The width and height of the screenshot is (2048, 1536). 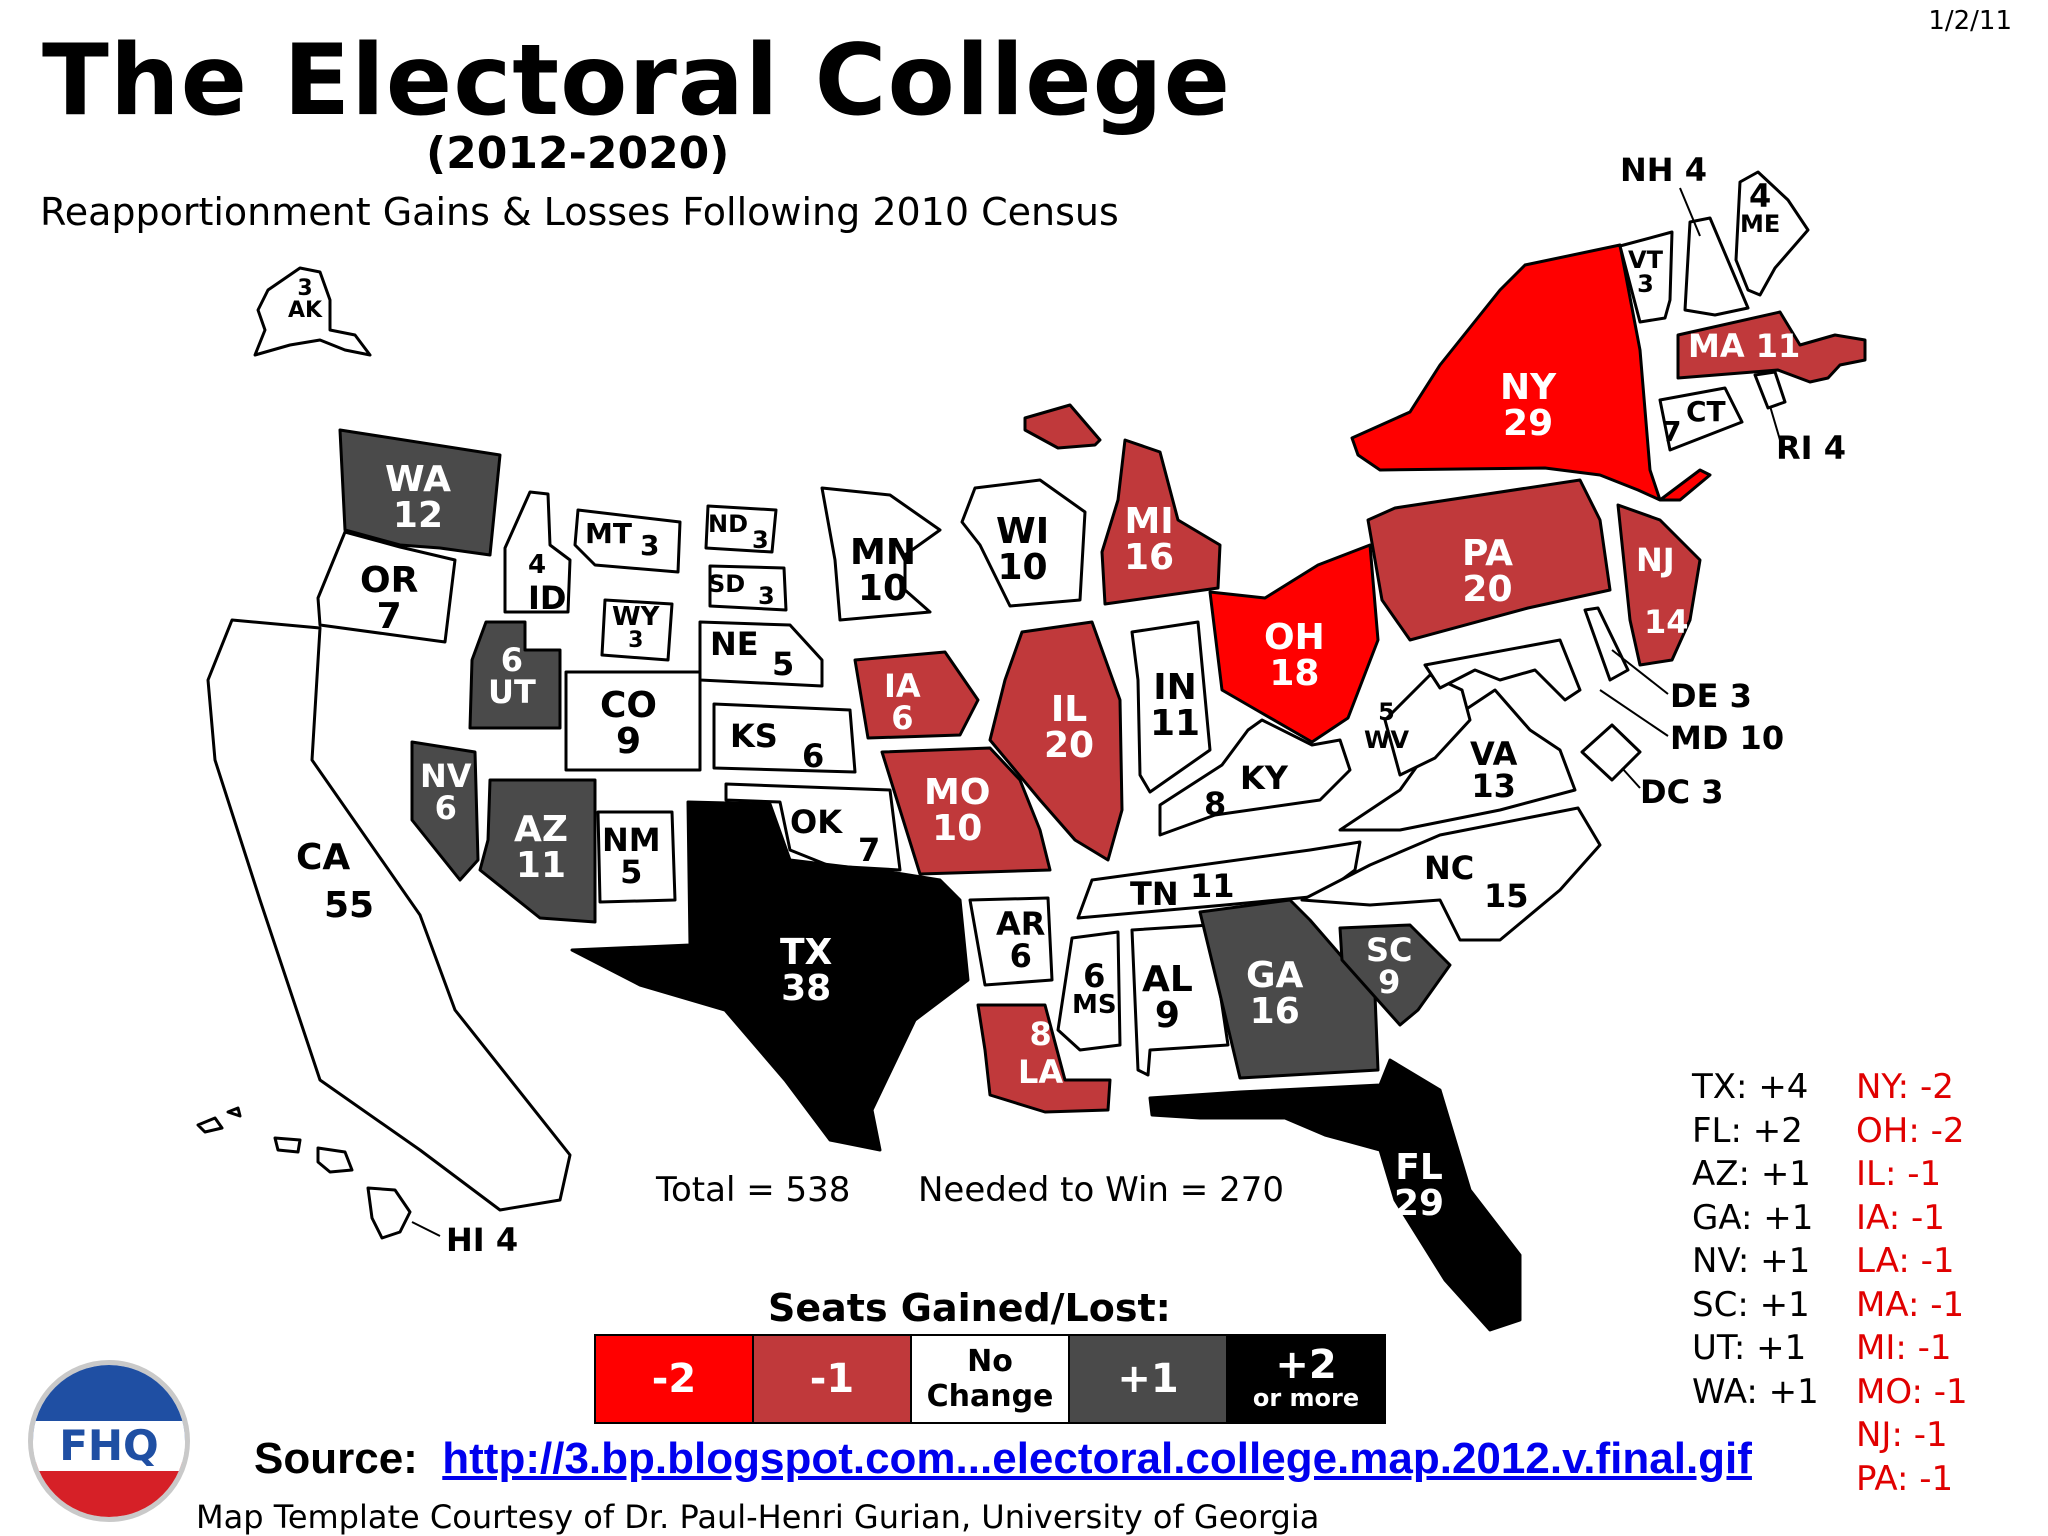 What do you see at coordinates (1645, 272) in the screenshot?
I see `state-label-VT: VT 3` at bounding box center [1645, 272].